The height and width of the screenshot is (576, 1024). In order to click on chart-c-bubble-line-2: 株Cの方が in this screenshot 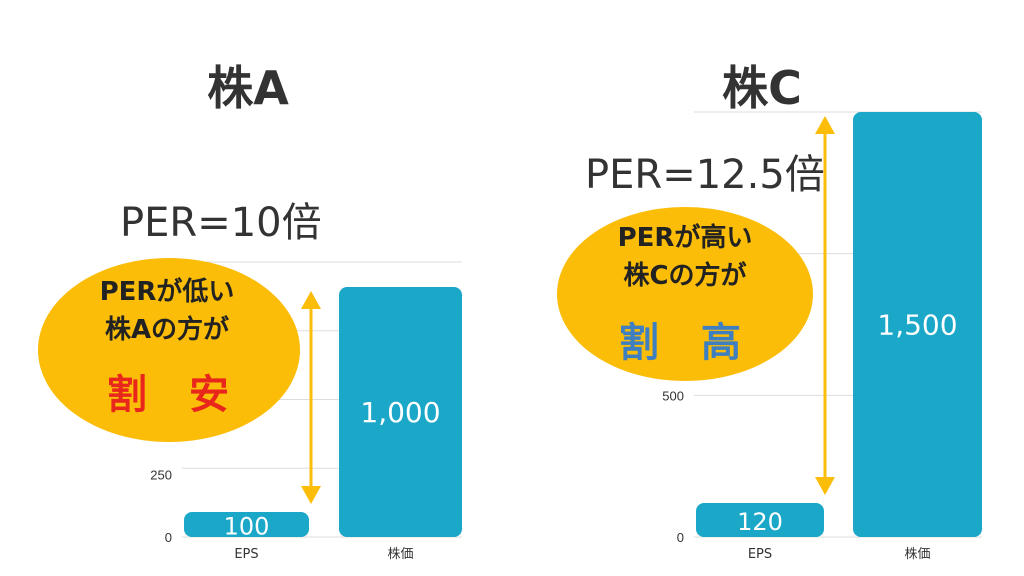, I will do `click(685, 276)`.